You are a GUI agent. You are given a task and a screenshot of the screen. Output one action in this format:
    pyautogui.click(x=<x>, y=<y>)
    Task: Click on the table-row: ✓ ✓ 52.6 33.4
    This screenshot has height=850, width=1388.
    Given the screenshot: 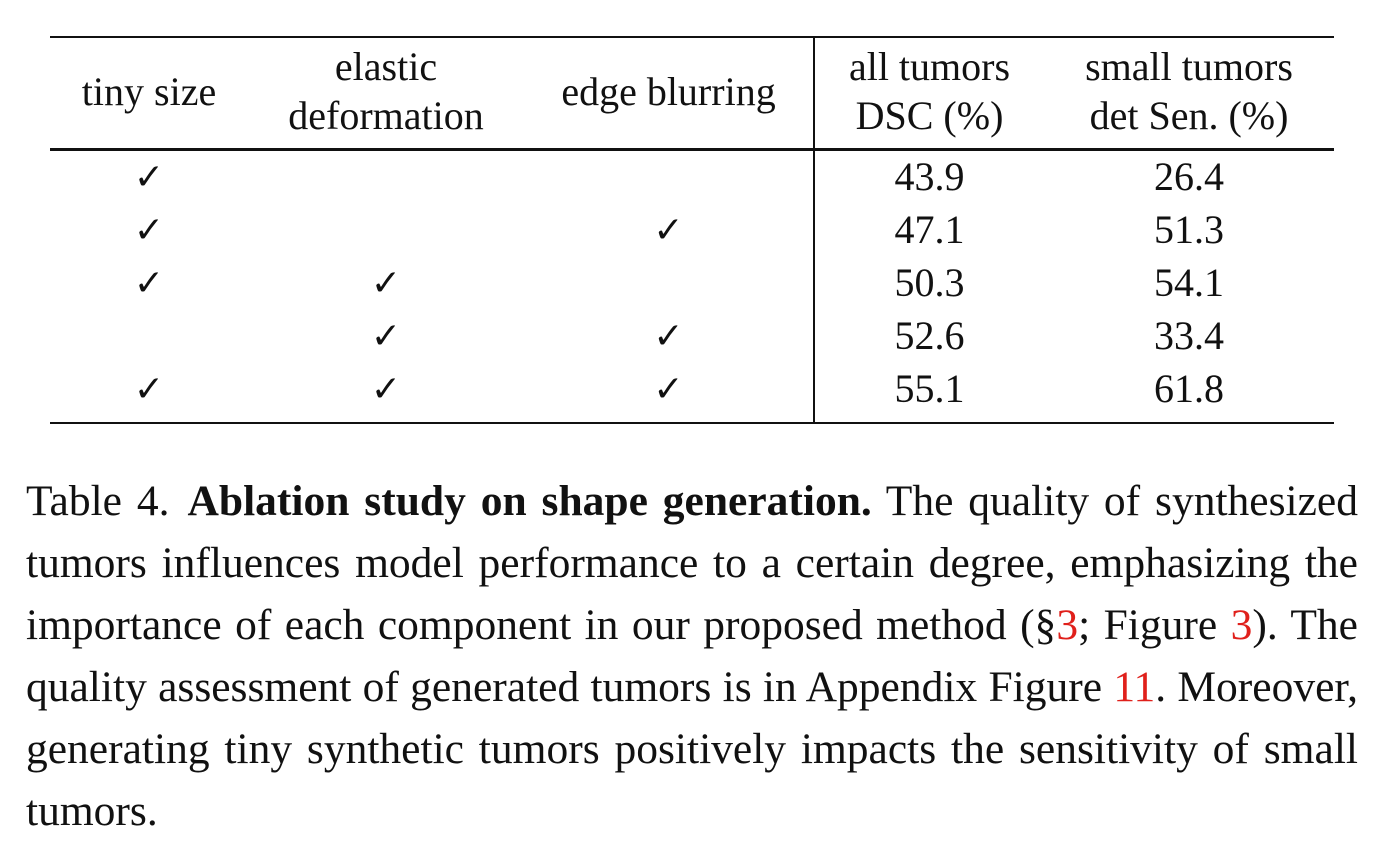 What is the action you would take?
    pyautogui.click(x=692, y=336)
    